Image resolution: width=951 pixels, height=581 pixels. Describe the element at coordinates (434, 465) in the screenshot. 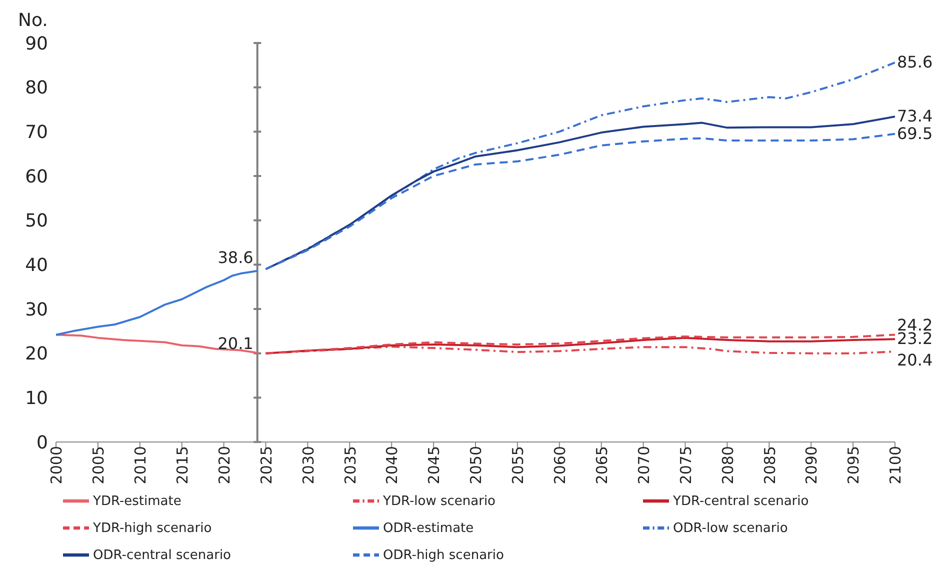

I see `x-tick-label: 2045` at that location.